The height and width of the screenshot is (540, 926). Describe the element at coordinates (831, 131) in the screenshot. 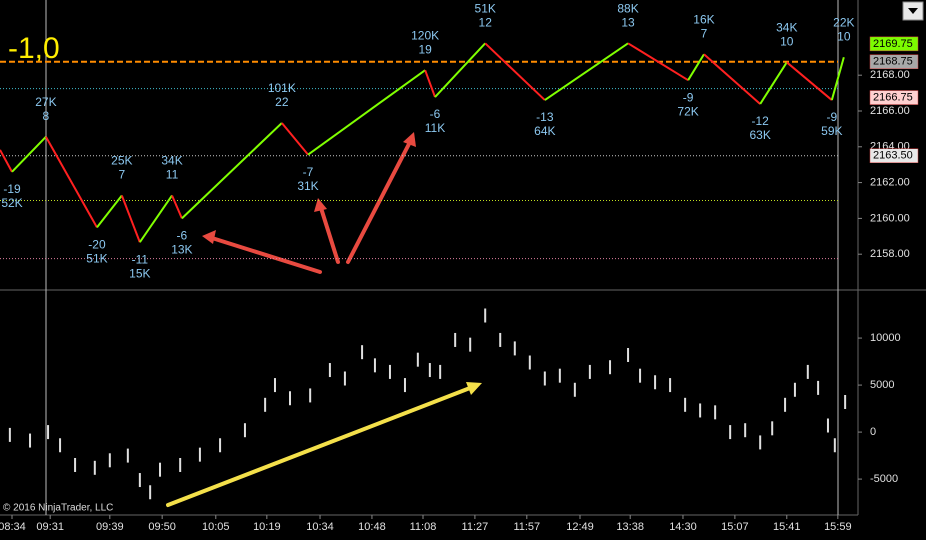

I see `swing-label: 59K` at that location.